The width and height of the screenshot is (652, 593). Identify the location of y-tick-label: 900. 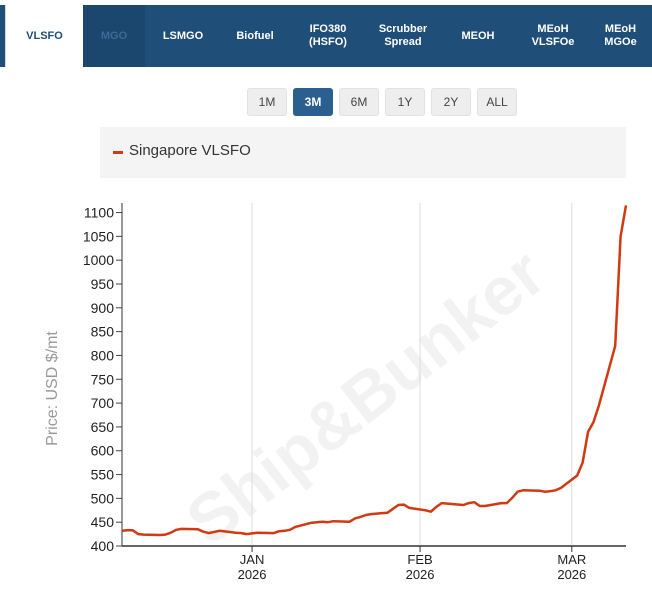
(103, 308).